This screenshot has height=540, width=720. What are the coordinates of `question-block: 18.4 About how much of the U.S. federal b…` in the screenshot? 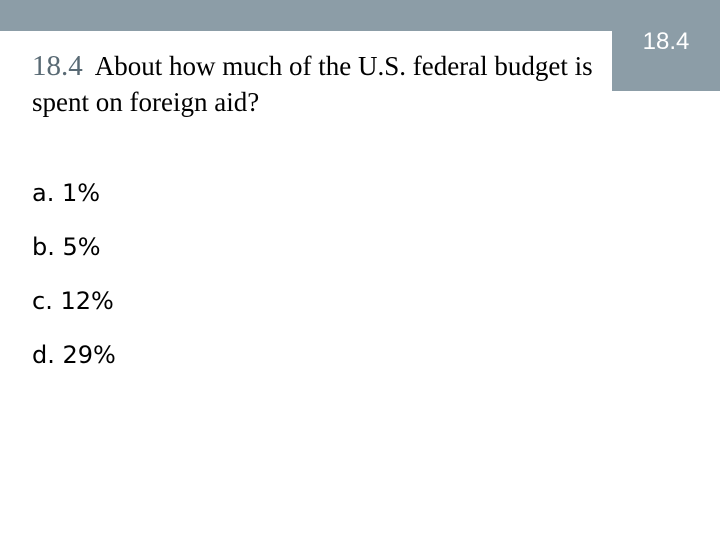 It's located at (317, 84).